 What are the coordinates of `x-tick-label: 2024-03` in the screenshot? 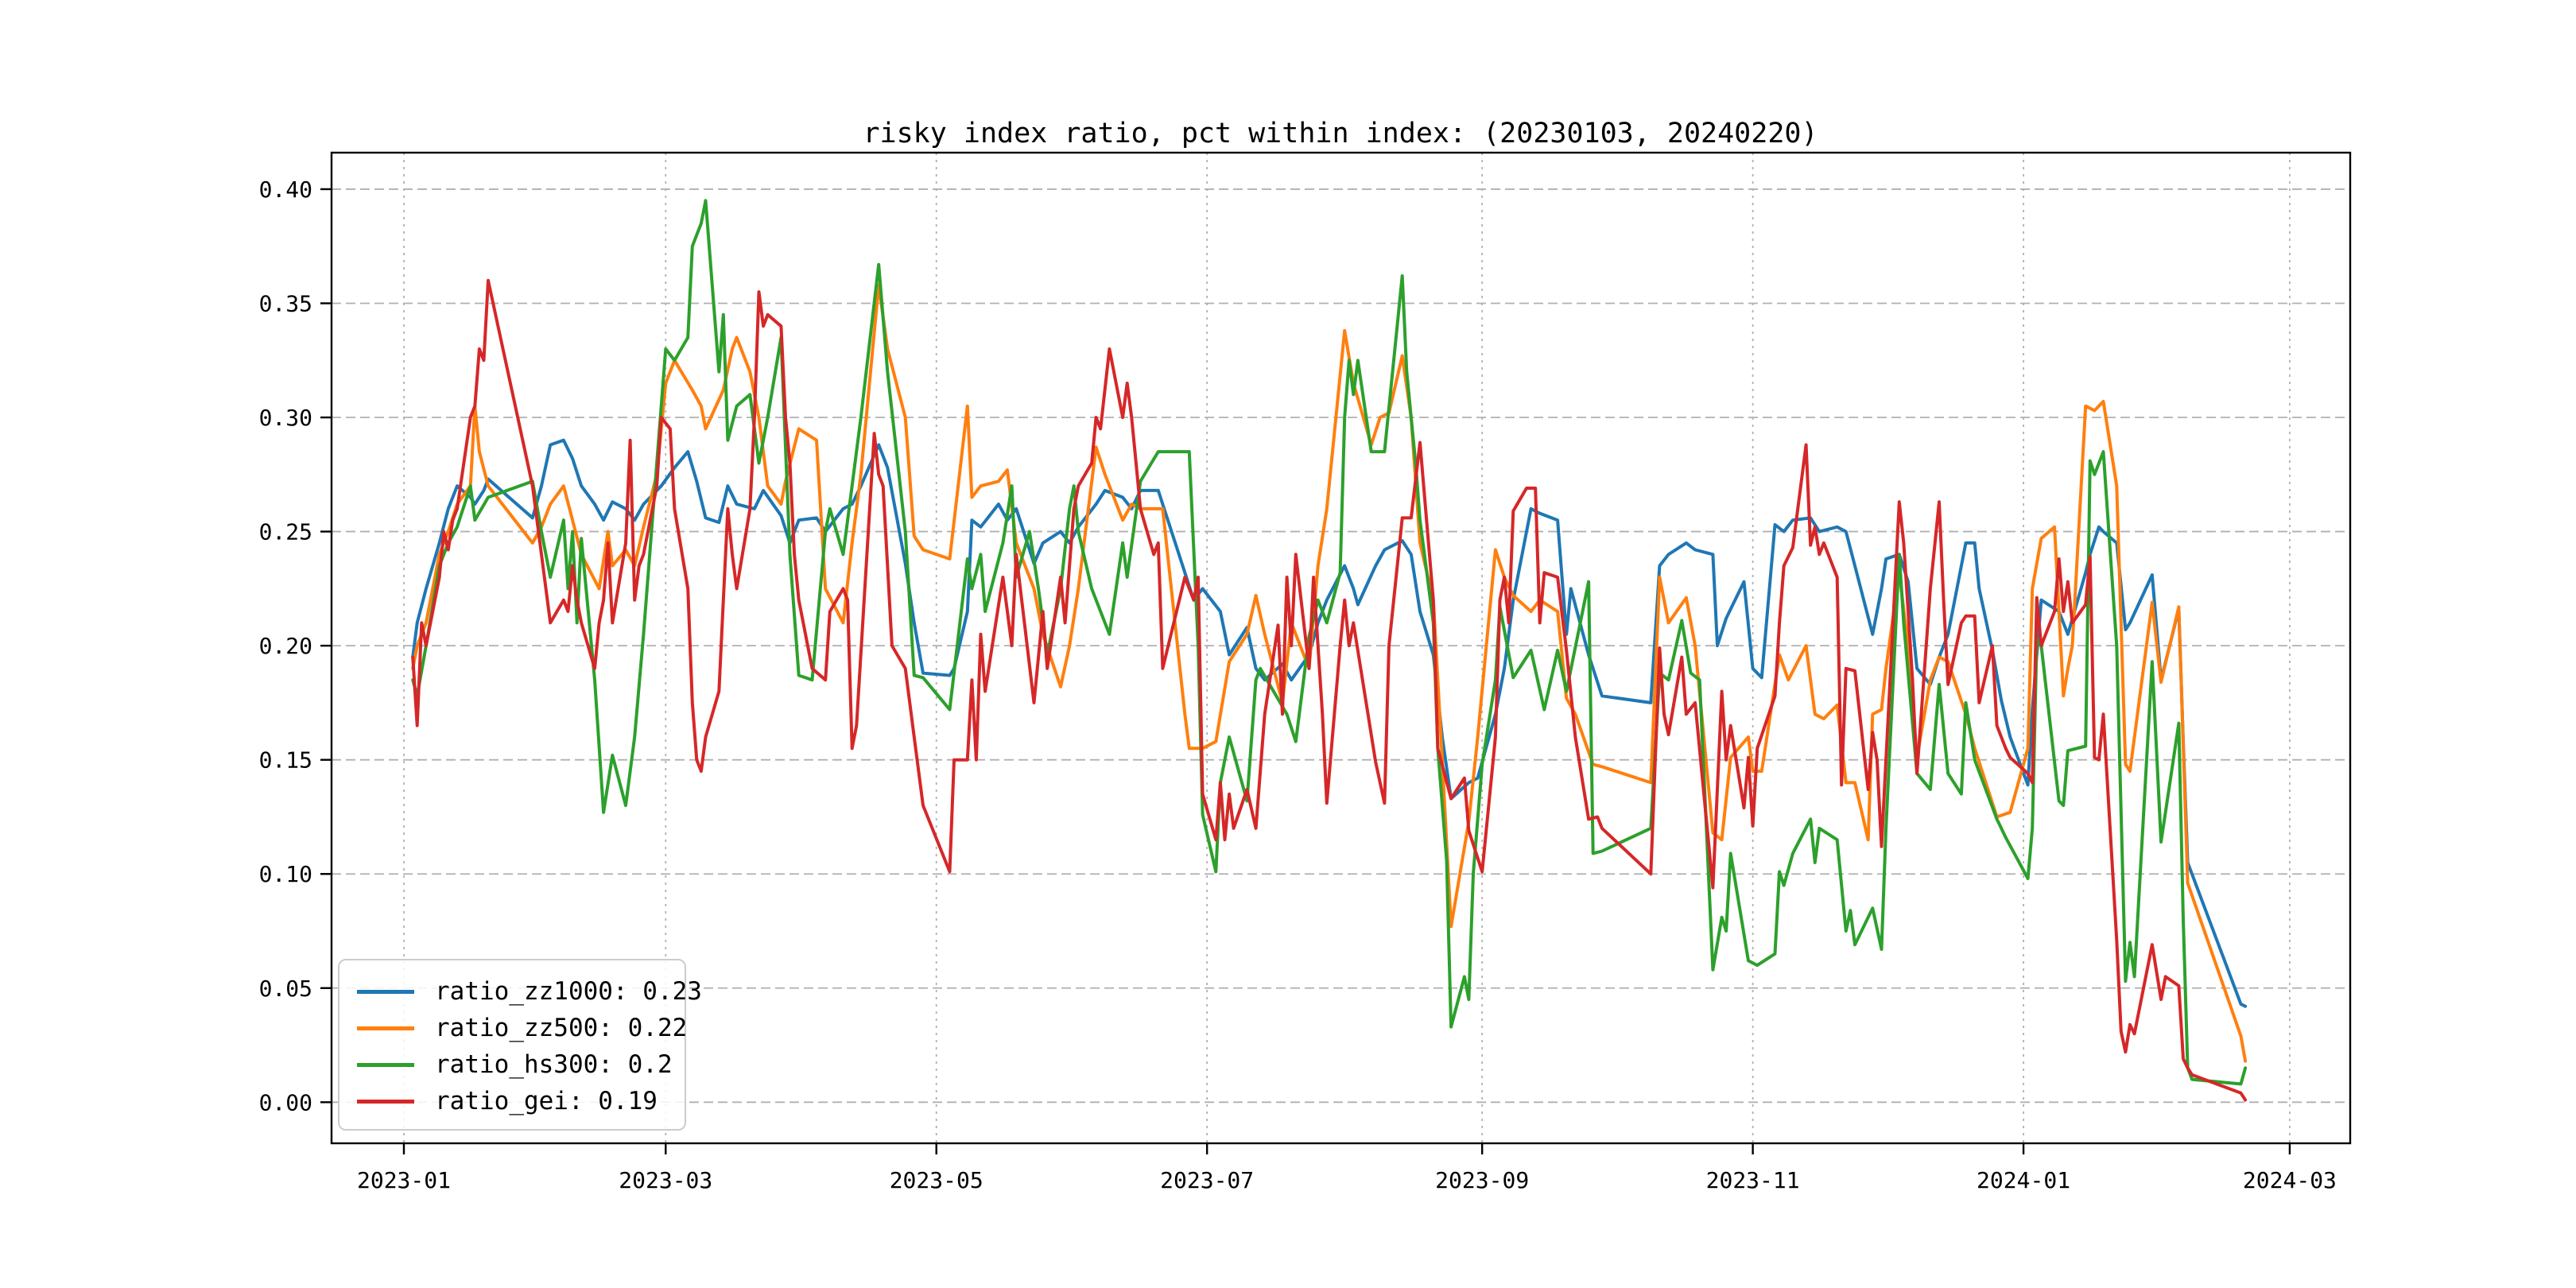 It's located at (2290, 1180).